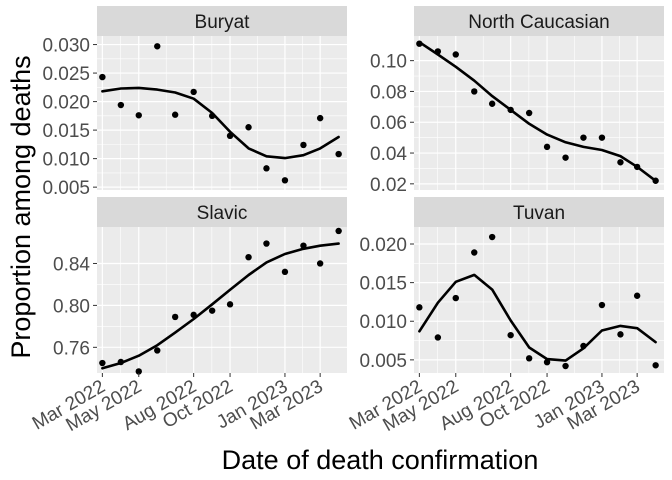 Image resolution: width=672 pixels, height=480 pixels. What do you see at coordinates (66, 46) in the screenshot?
I see `y-tick-label: 0.030` at bounding box center [66, 46].